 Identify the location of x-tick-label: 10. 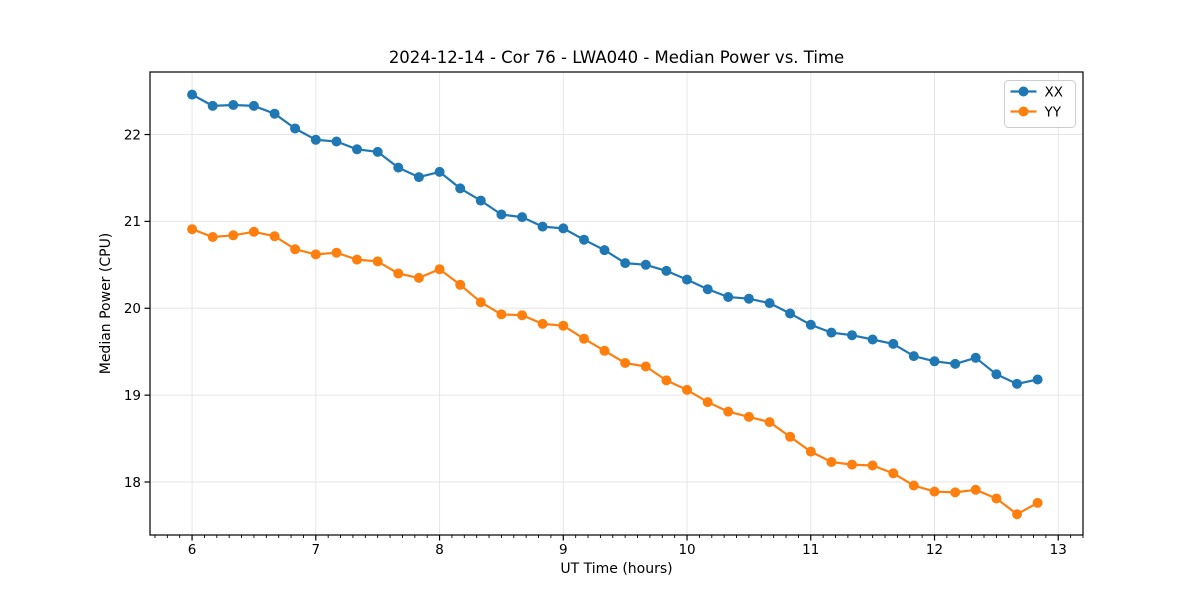
(686, 550).